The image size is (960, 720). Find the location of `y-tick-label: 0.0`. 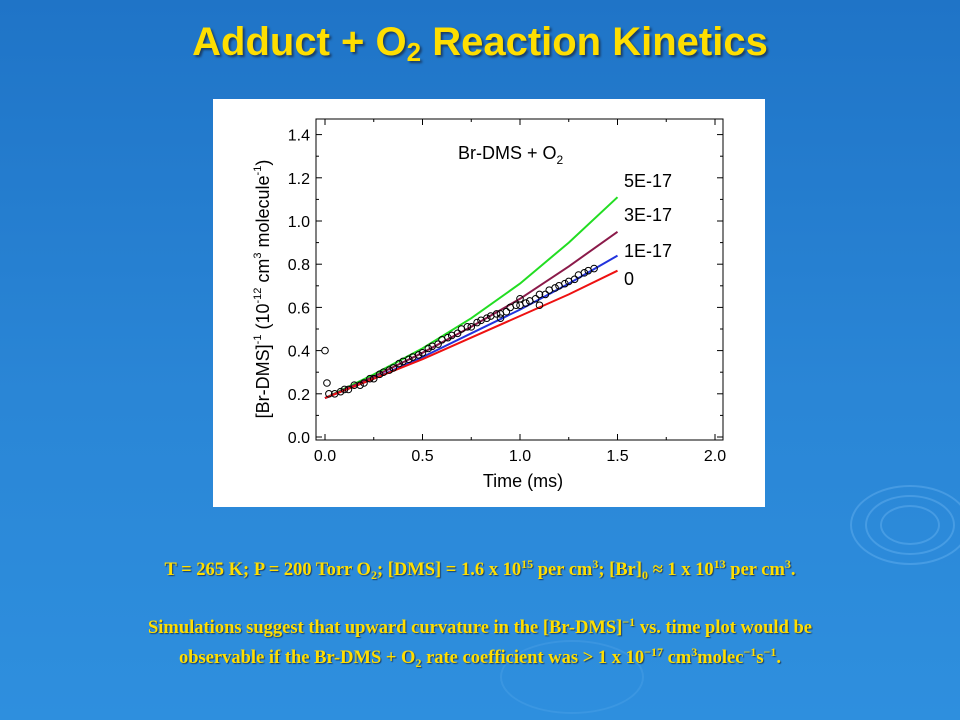

y-tick-label: 0.0 is located at coordinates (299, 438).